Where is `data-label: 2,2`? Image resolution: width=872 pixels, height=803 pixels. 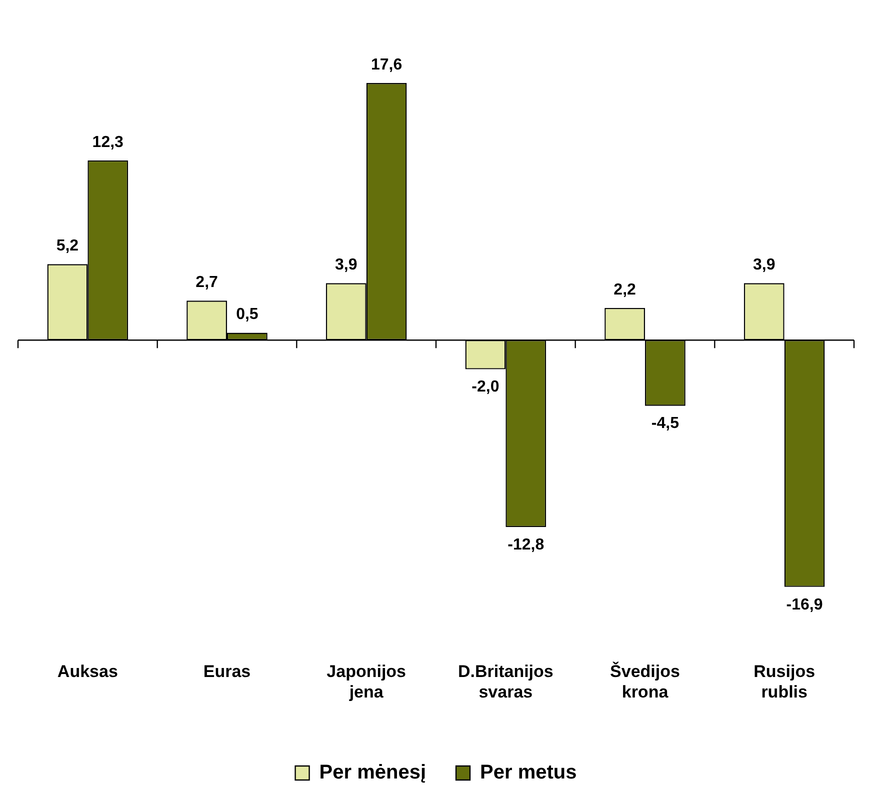 data-label: 2,2 is located at coordinates (625, 289).